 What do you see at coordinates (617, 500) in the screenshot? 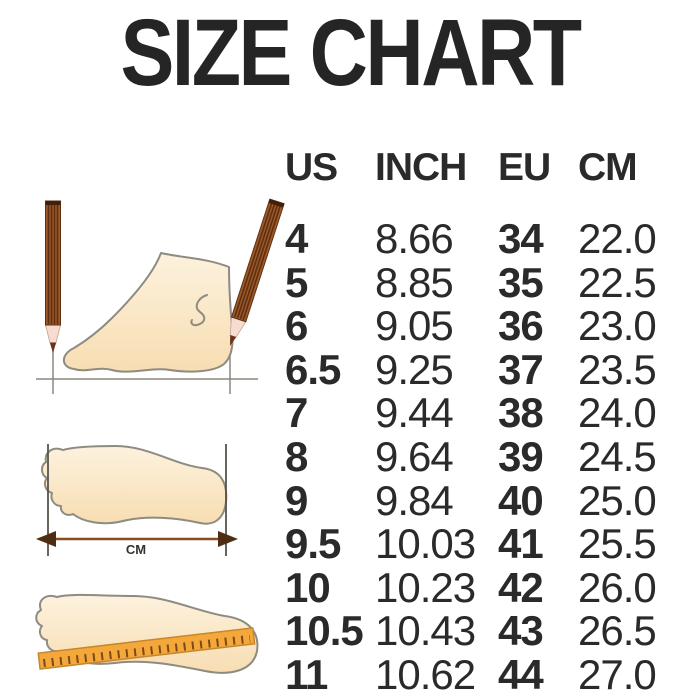
I see `size-cell: 25.0` at bounding box center [617, 500].